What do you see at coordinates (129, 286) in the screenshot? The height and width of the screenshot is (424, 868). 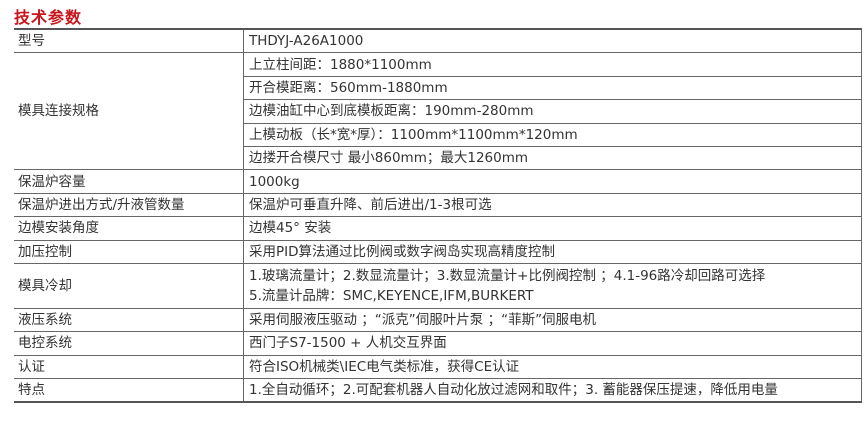 I see `spec-label: 模具冷却` at bounding box center [129, 286].